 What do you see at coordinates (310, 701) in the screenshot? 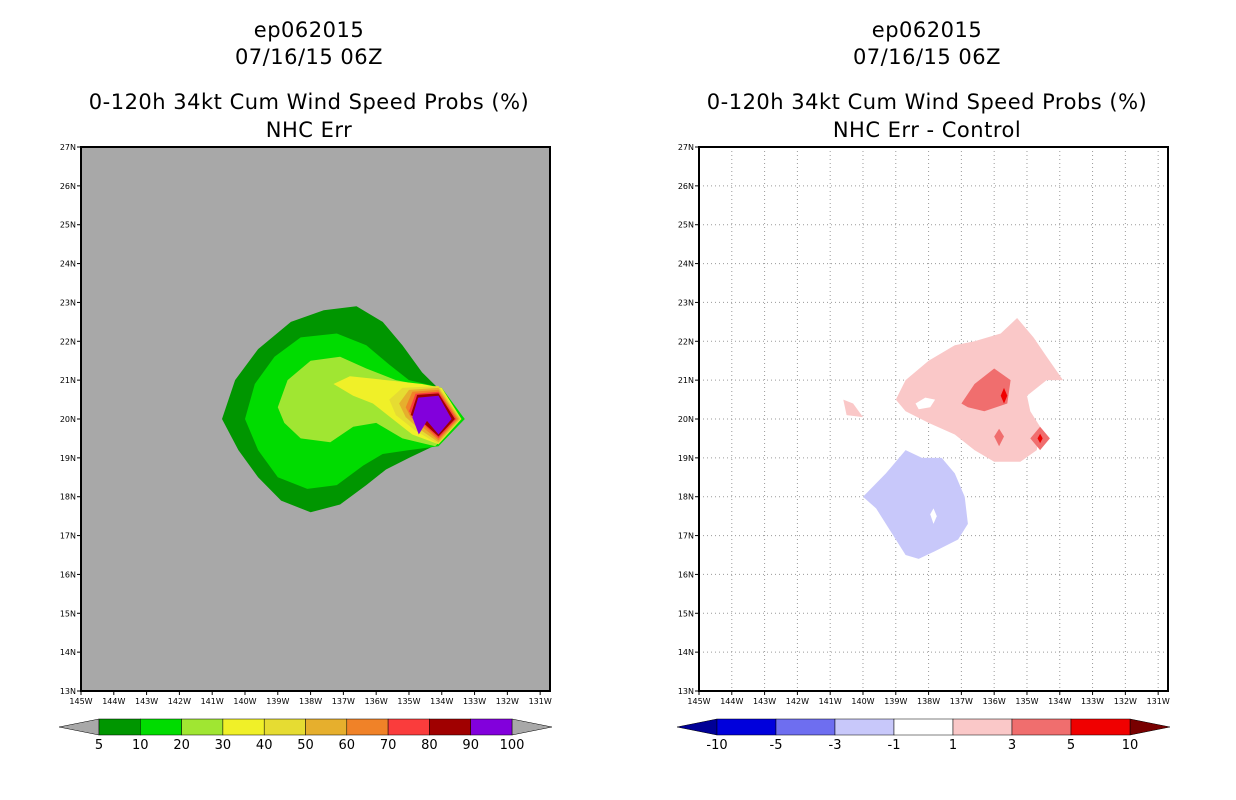
I see `left-x-tick-label: 138W` at bounding box center [310, 701].